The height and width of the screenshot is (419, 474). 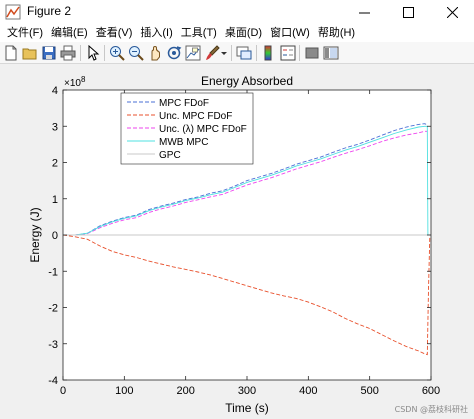 I want to click on print-icon, so click(x=68, y=53).